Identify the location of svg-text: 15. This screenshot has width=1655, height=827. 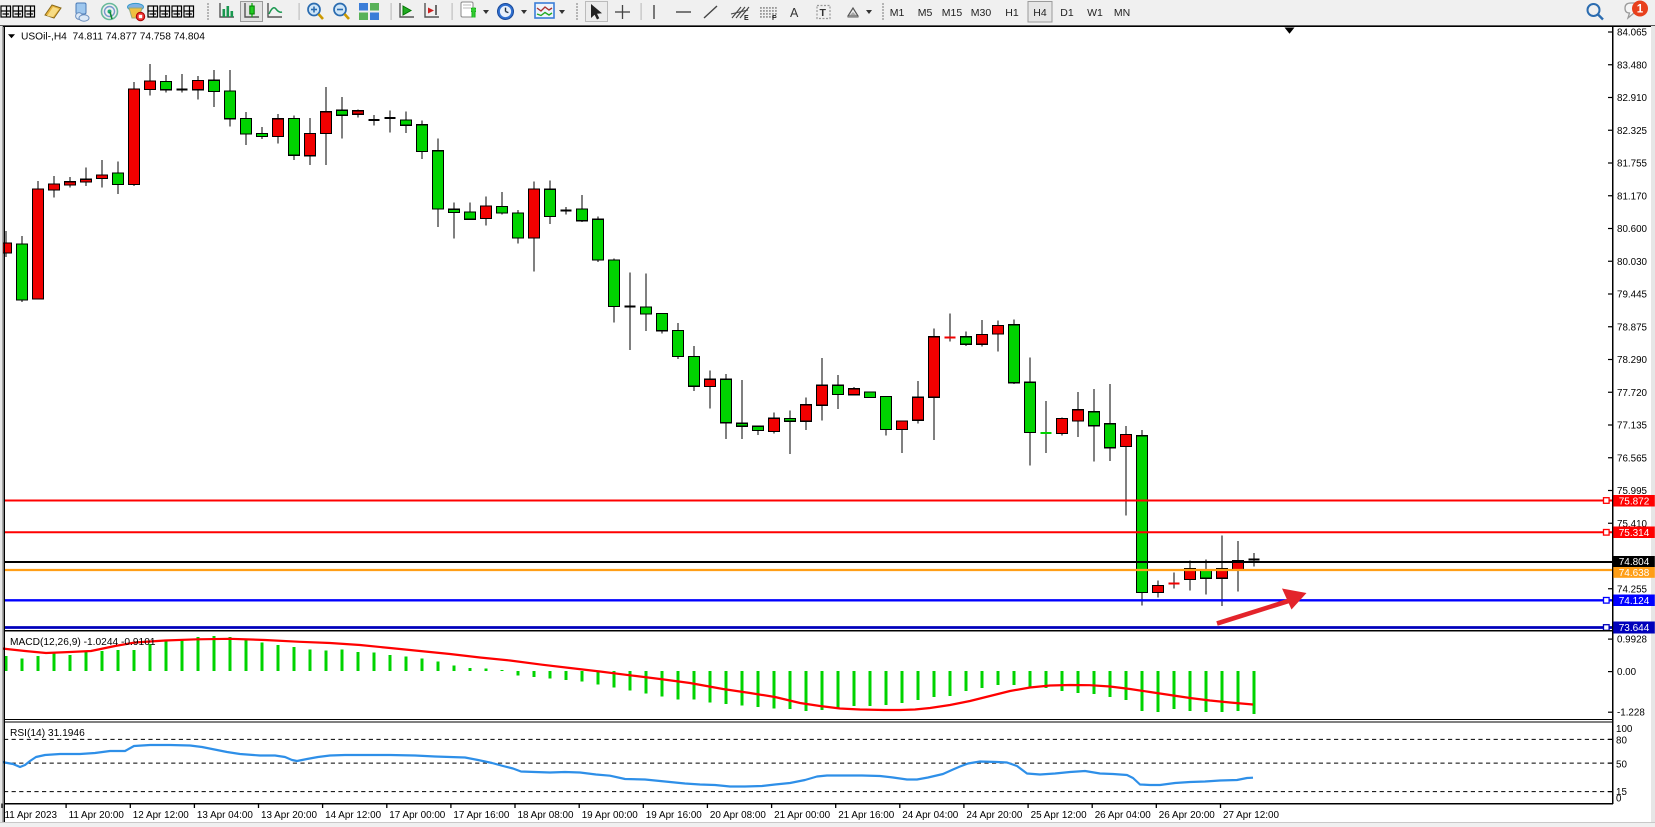
(1621, 792).